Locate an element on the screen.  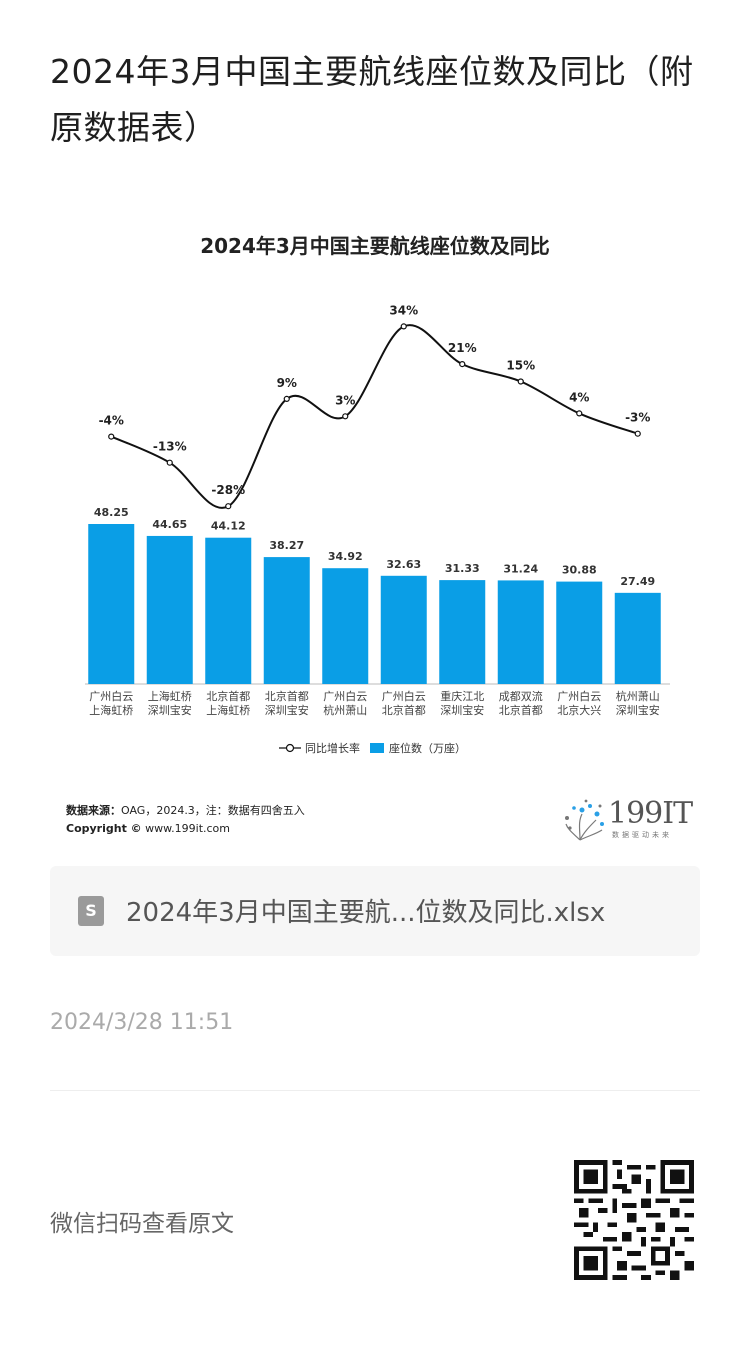
bar-value-label: 48.25 is located at coordinates (111, 512).